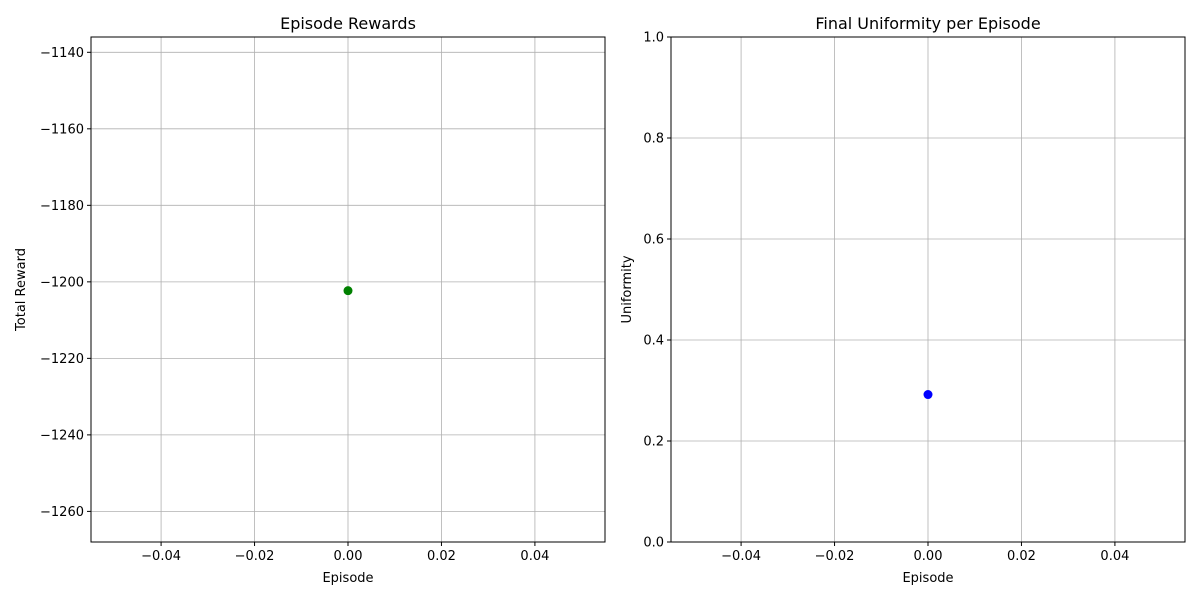  Describe the element at coordinates (348, 291) in the screenshot. I see `rewards-data-point` at that location.